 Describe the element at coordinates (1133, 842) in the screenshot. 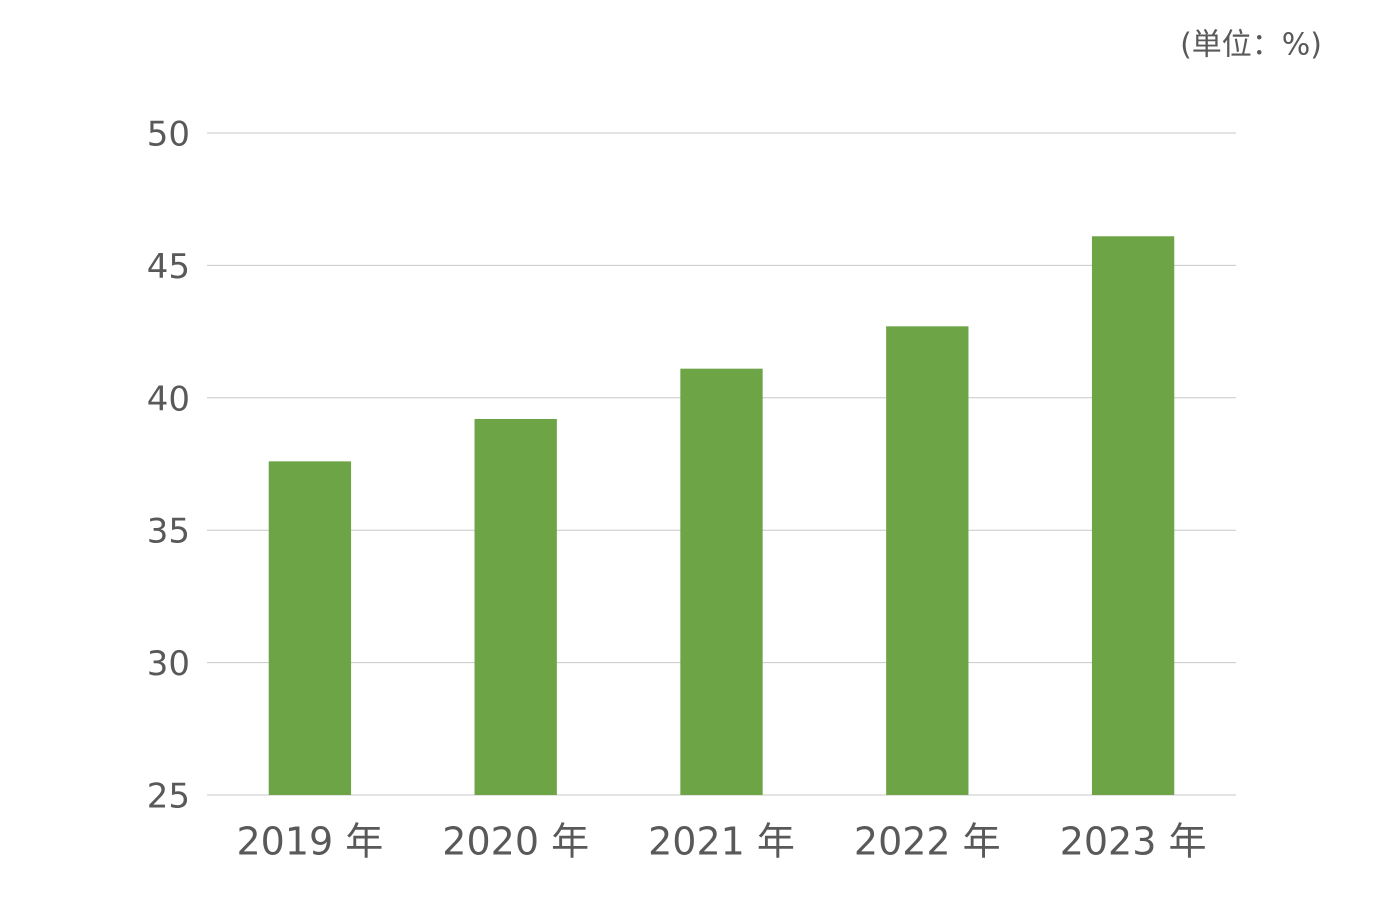

I see `x-tick-label: 2023 年` at that location.